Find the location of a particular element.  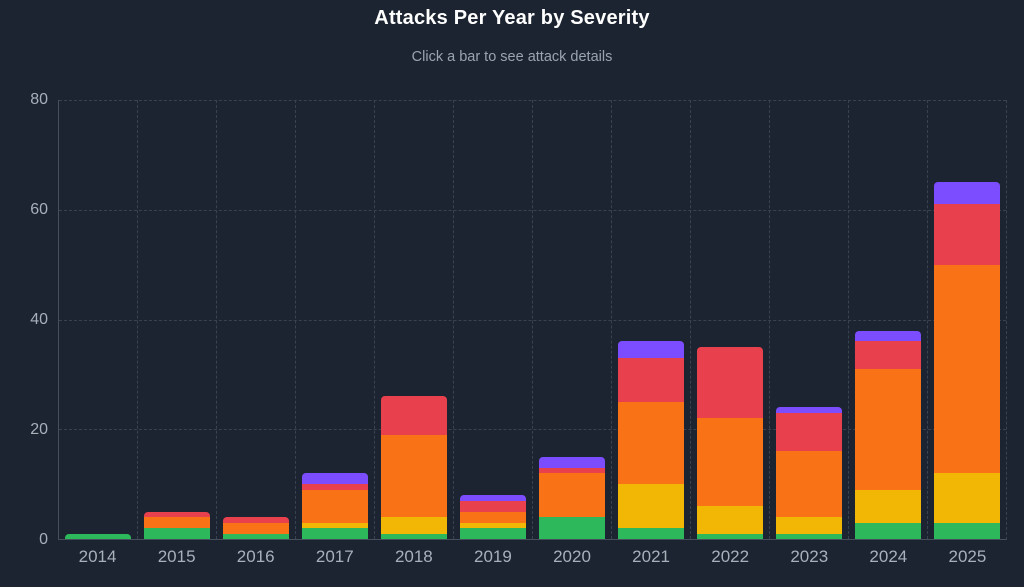

bar-slot-2021 is located at coordinates (650, 319).